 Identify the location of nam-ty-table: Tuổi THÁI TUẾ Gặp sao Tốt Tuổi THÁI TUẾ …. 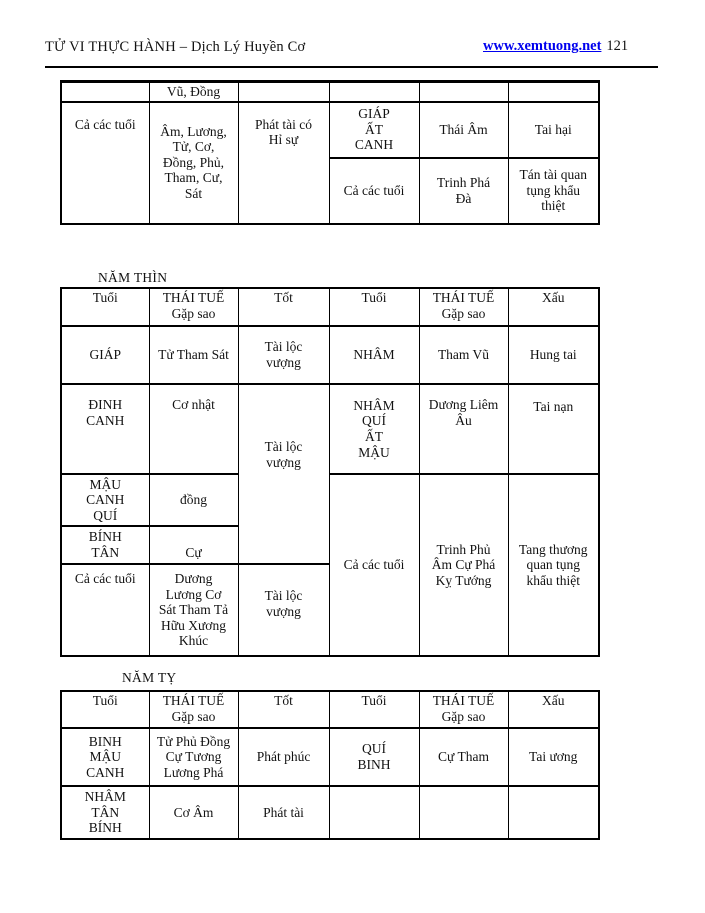
(330, 765).